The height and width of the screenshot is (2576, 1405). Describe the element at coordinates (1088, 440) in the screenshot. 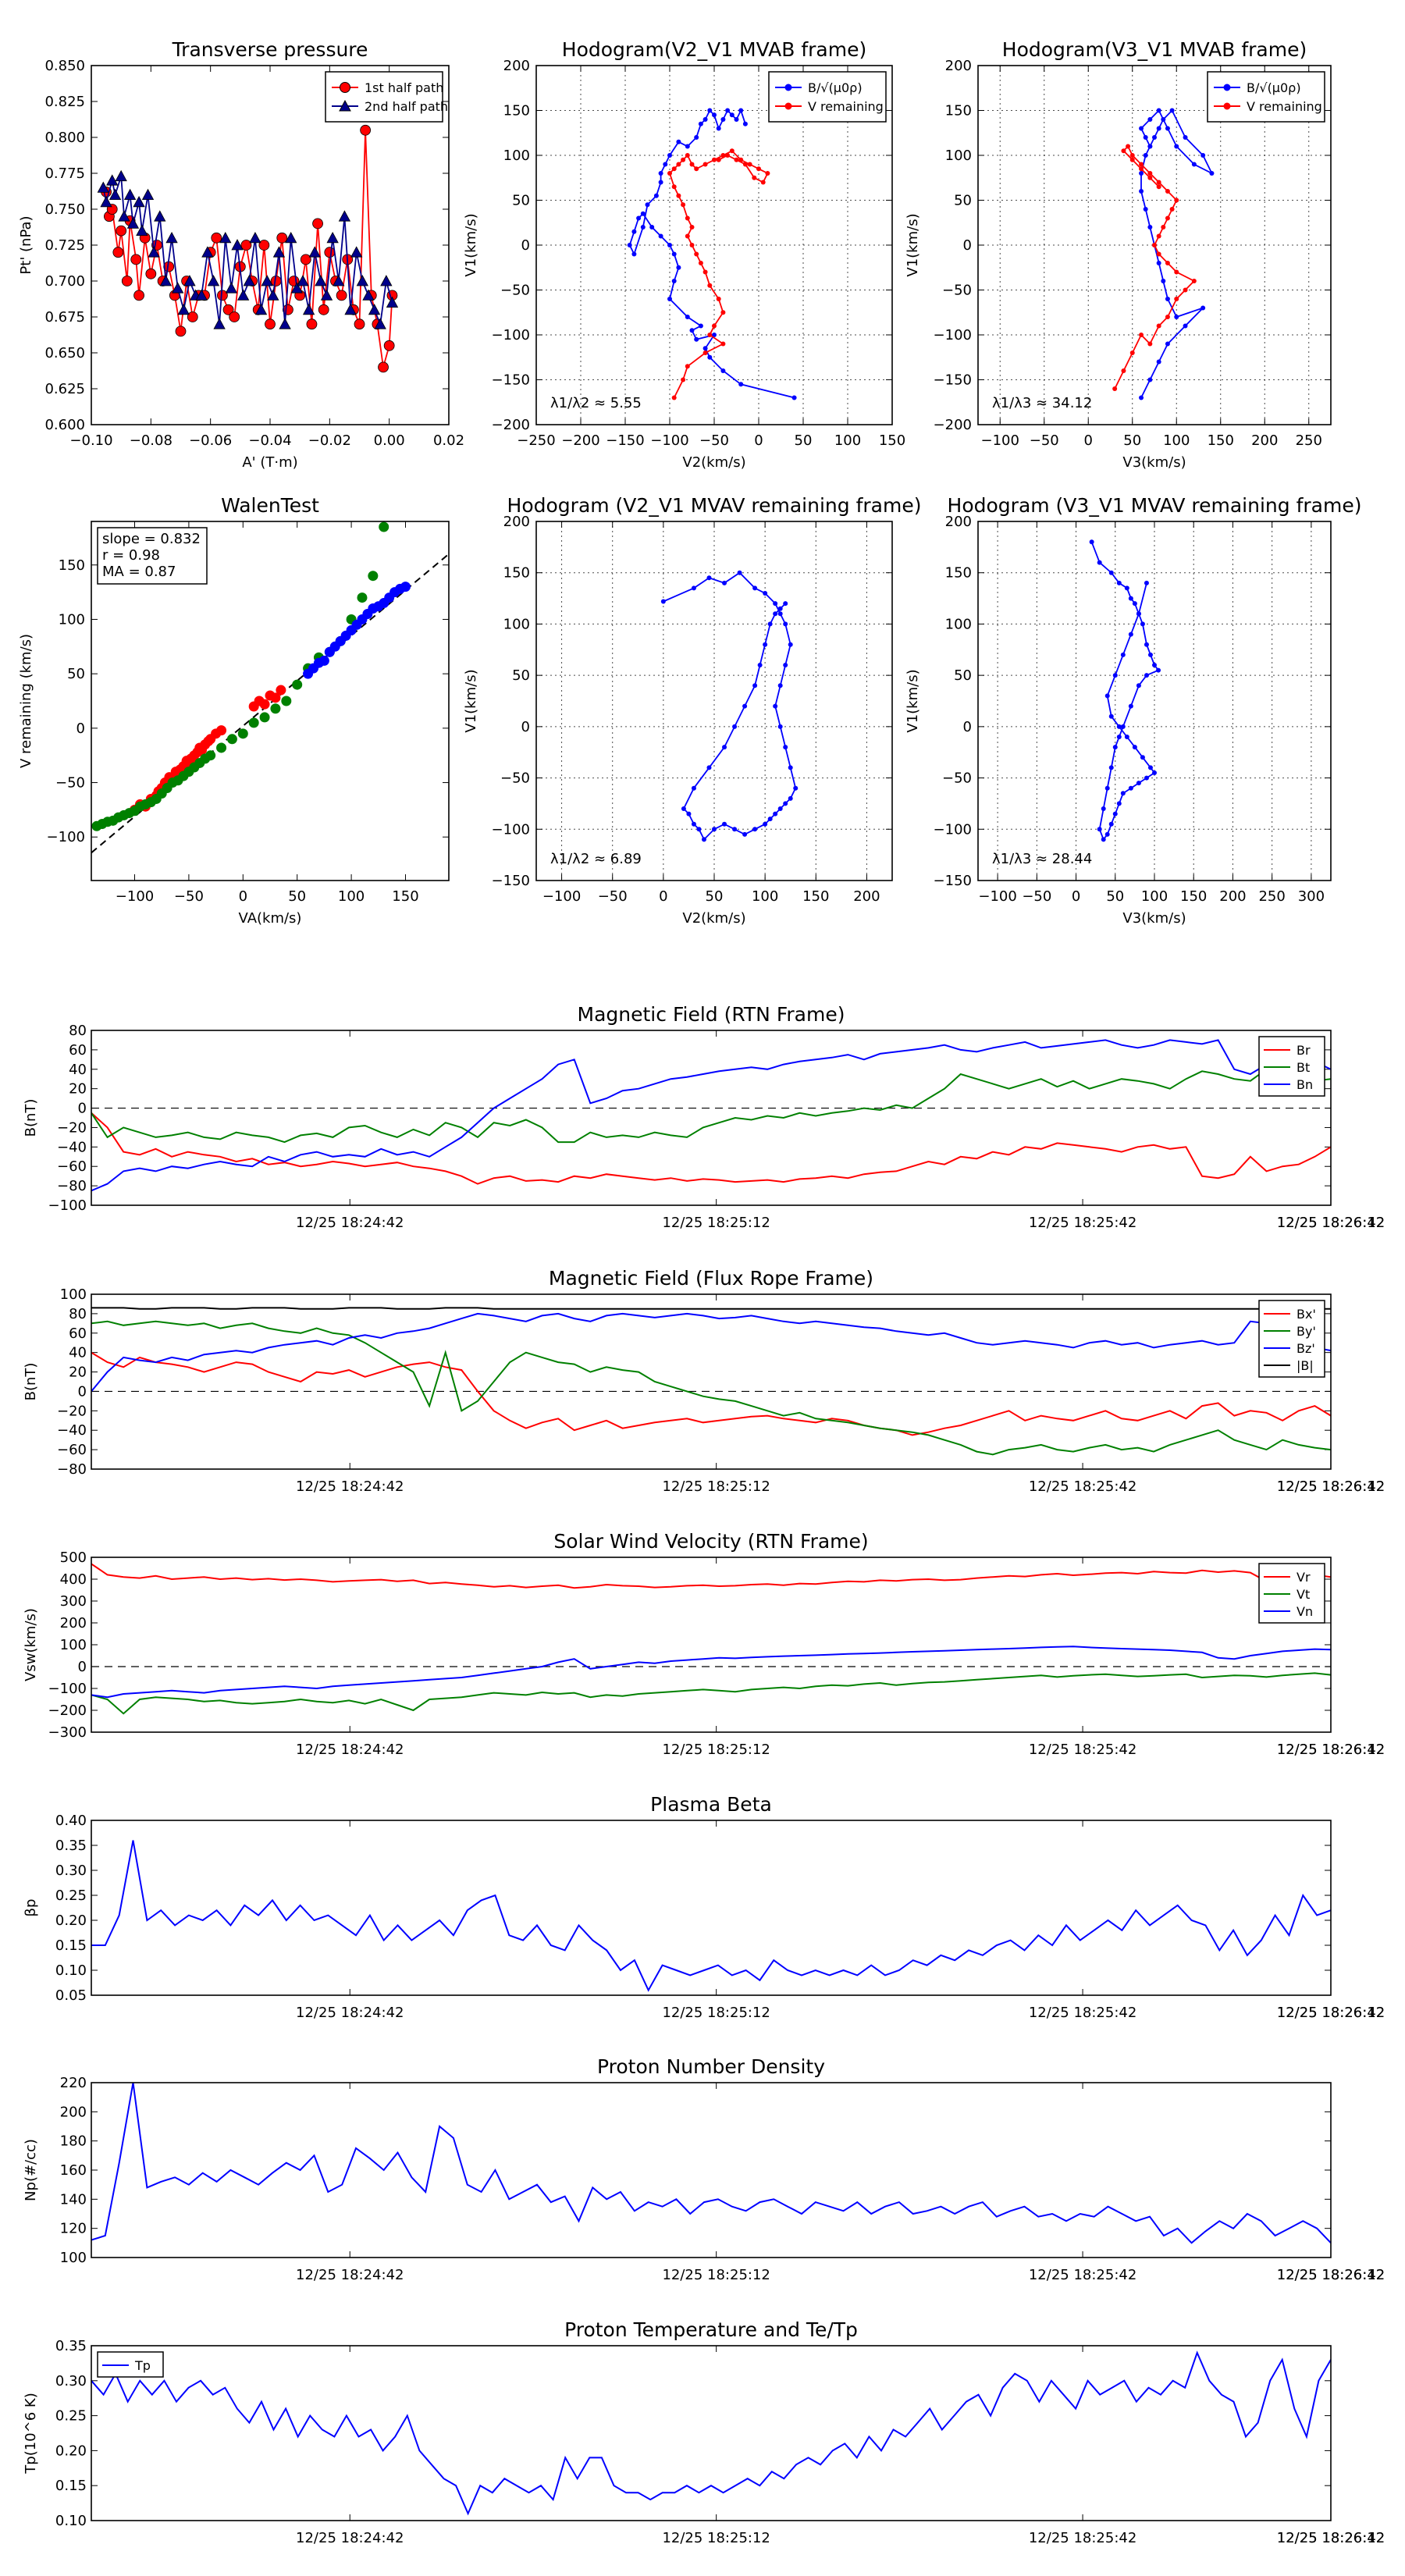

I see `x-tick-label: 0` at that location.